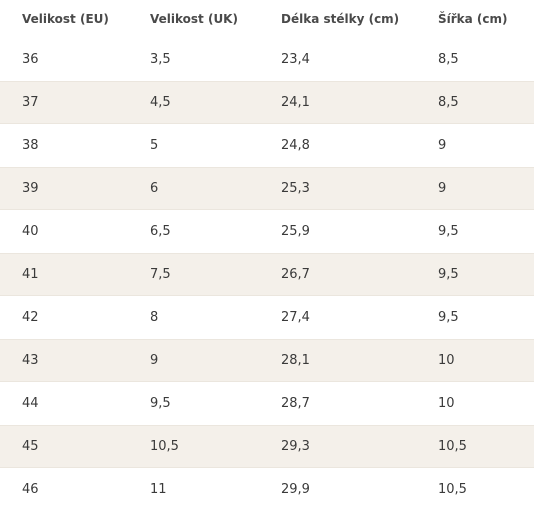  Describe the element at coordinates (30, 145) in the screenshot. I see `table-cell: 38` at that location.